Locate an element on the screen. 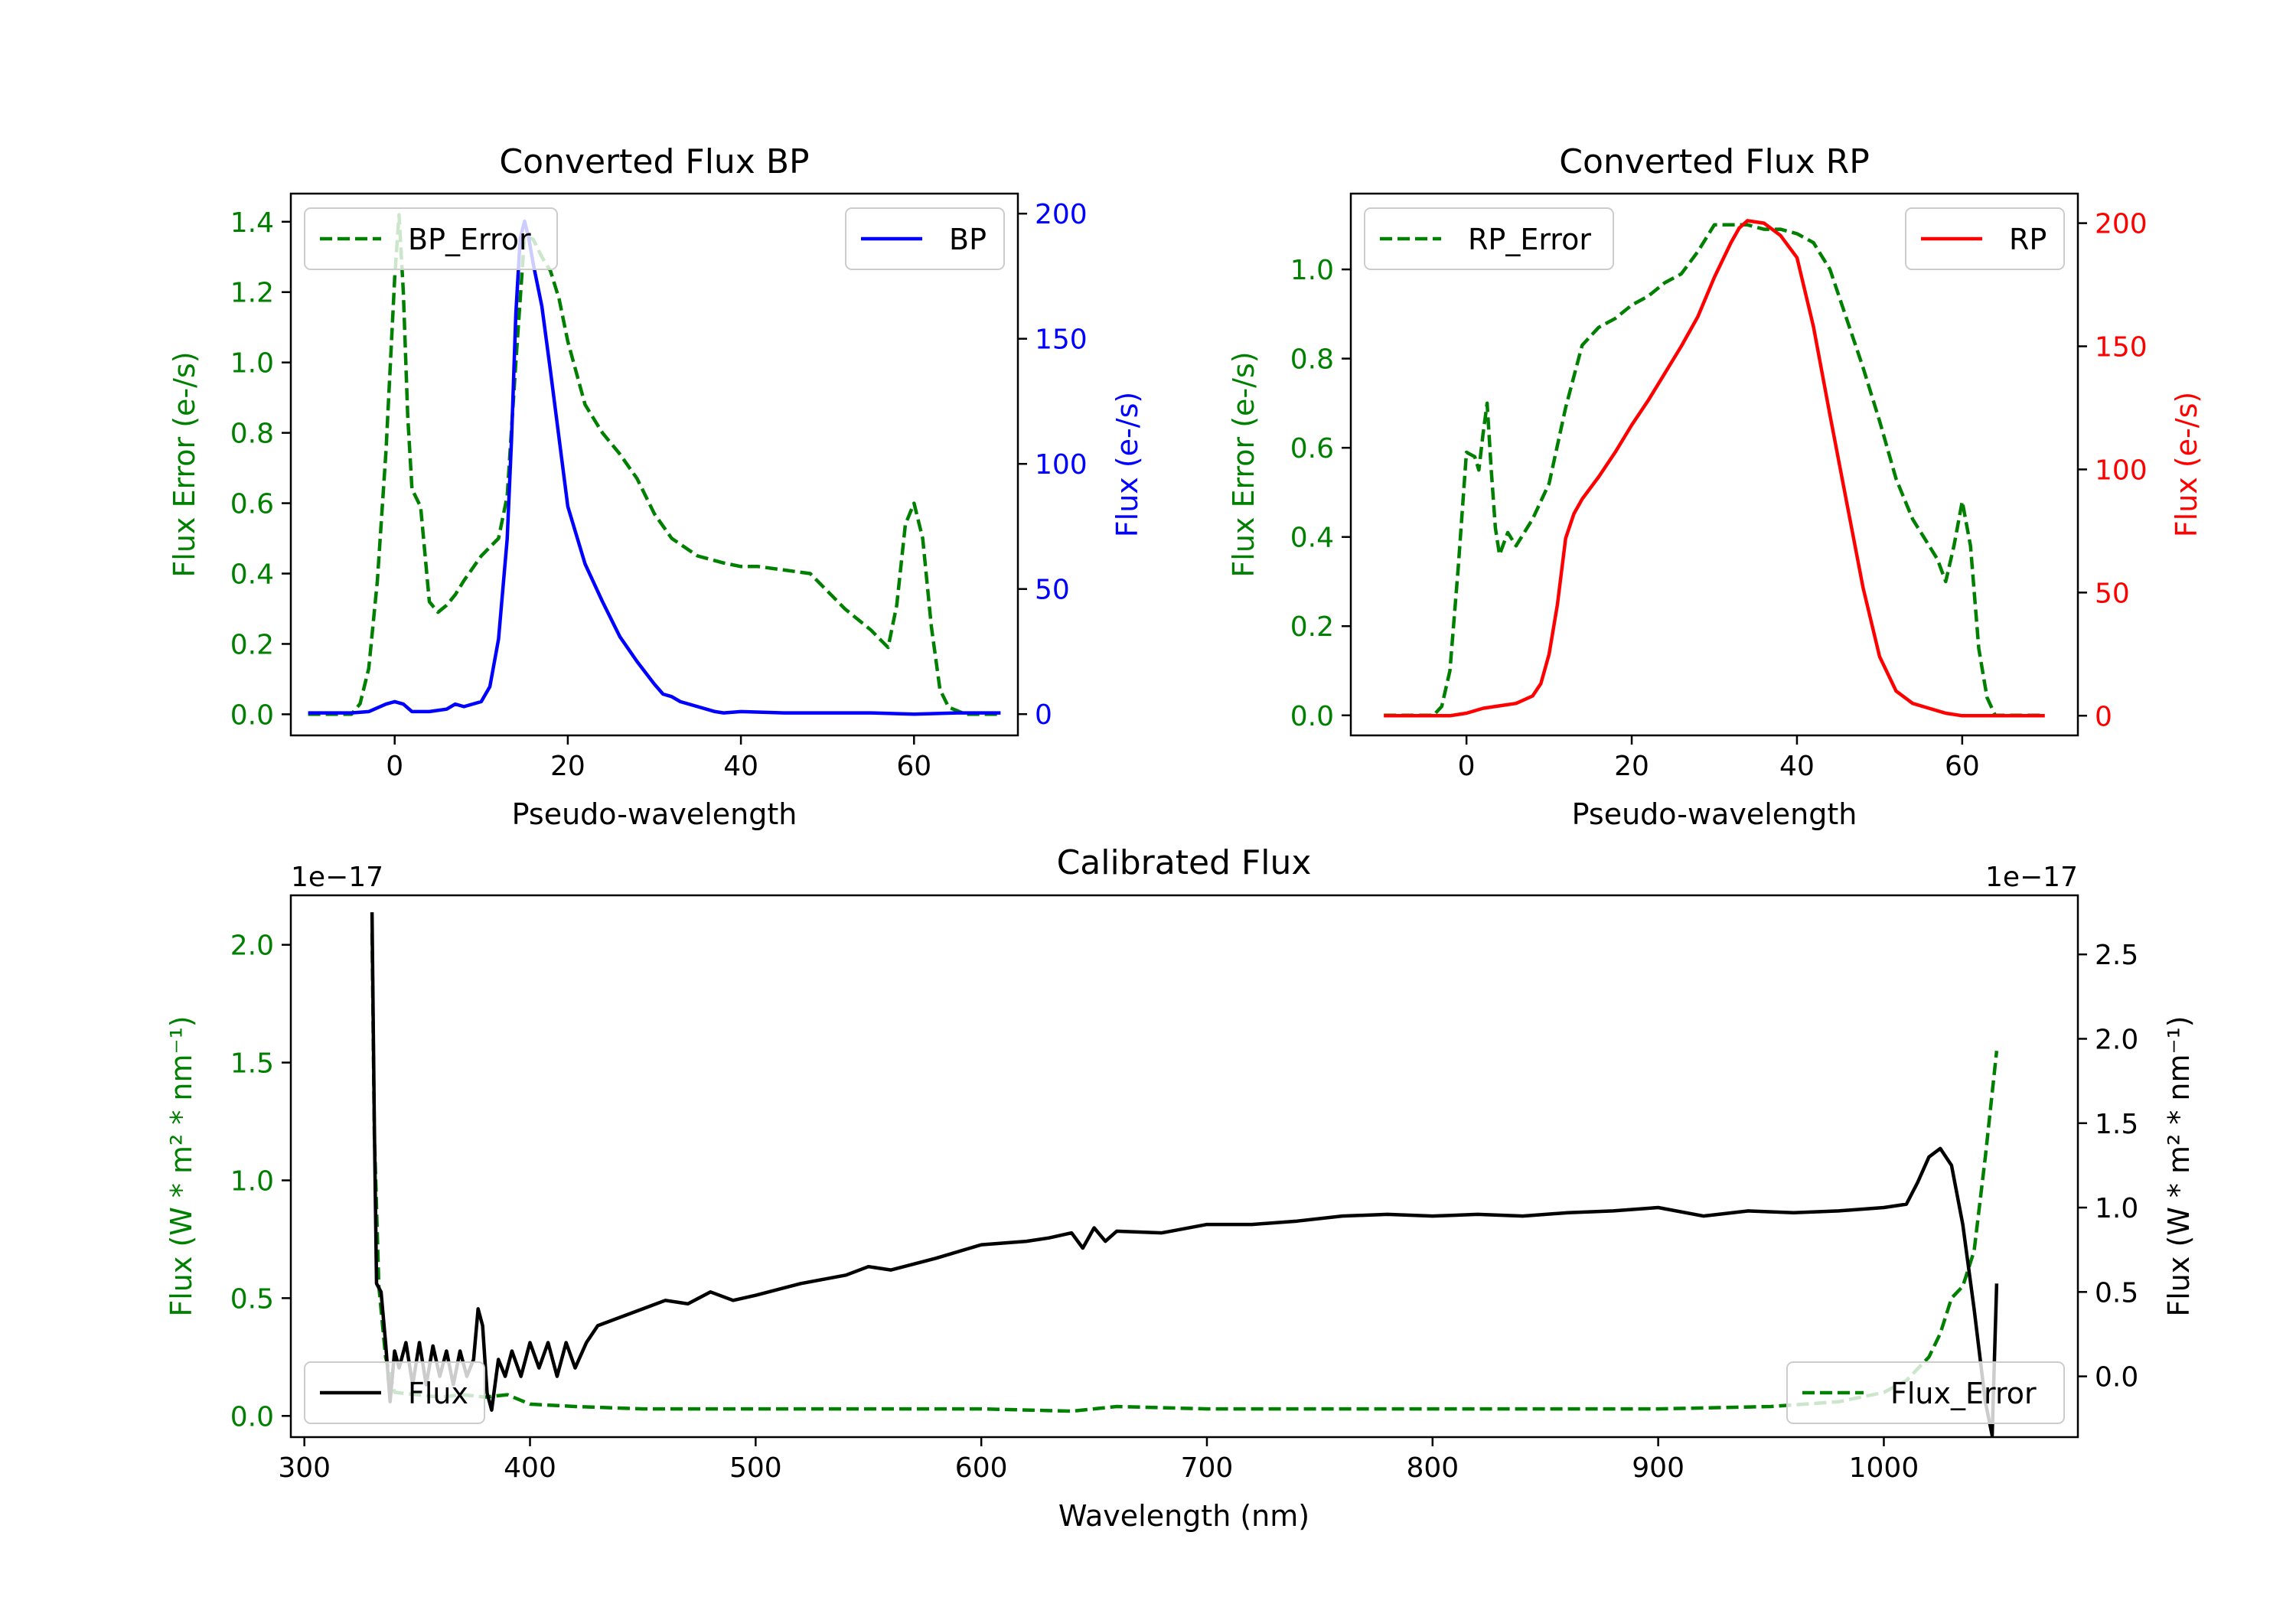 The image size is (2296, 1607). rp-right-y-tick-label: 200 is located at coordinates (2121, 225).